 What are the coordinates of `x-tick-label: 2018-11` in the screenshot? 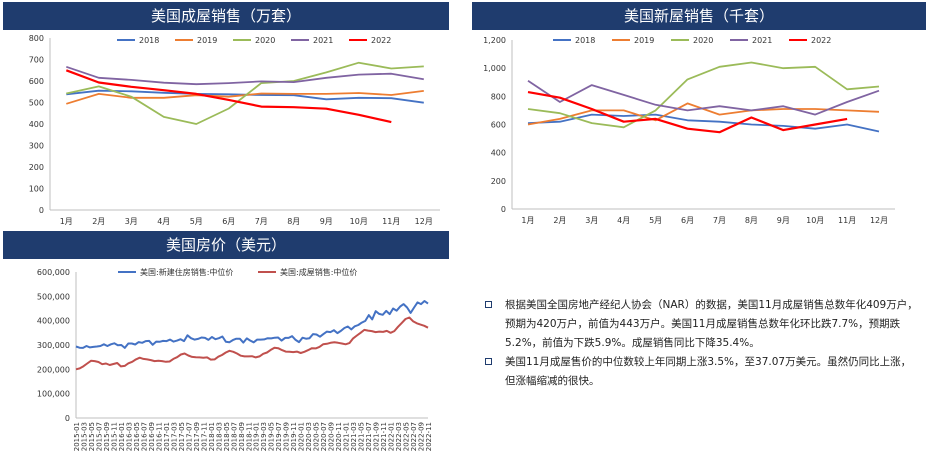 It's located at (249, 436).